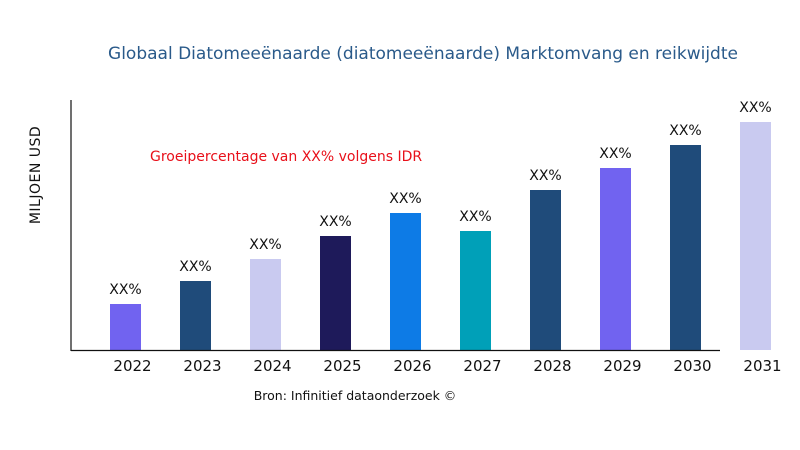 The height and width of the screenshot is (450, 800). Describe the element at coordinates (202, 366) in the screenshot. I see `x-tick-2023: 2023` at that location.